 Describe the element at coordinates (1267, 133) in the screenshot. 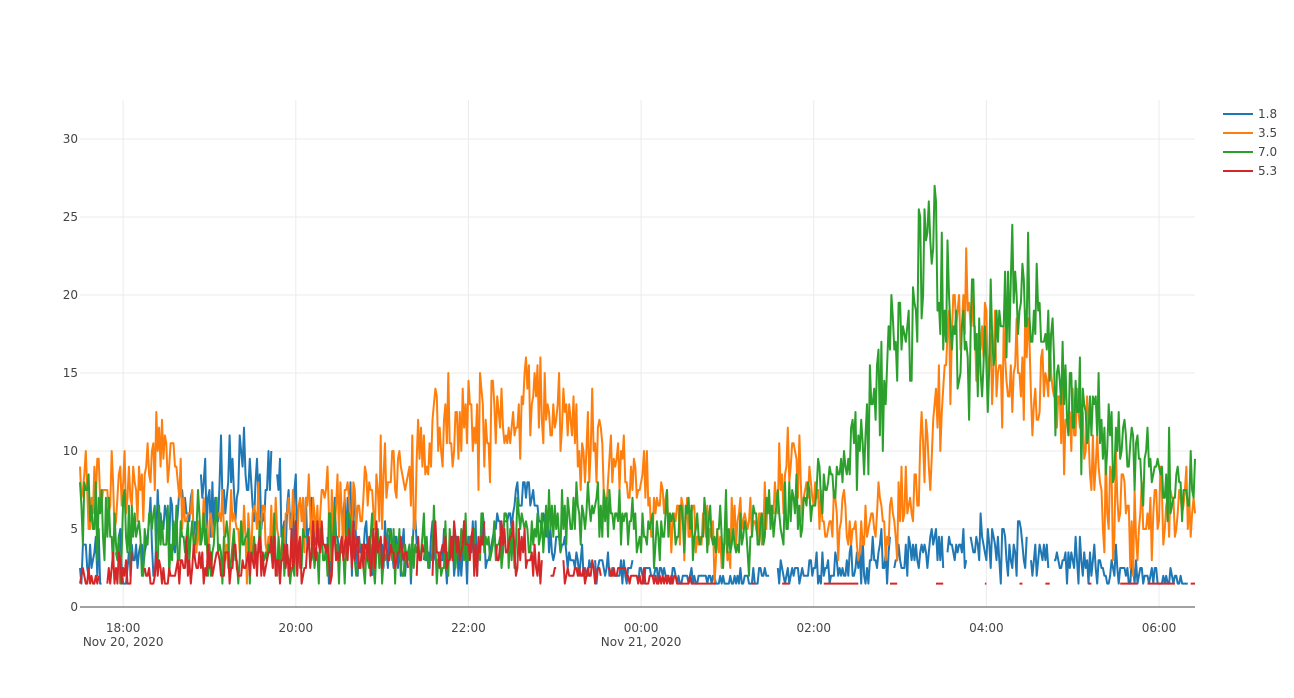

I see `legend-label: 3.5` at that location.